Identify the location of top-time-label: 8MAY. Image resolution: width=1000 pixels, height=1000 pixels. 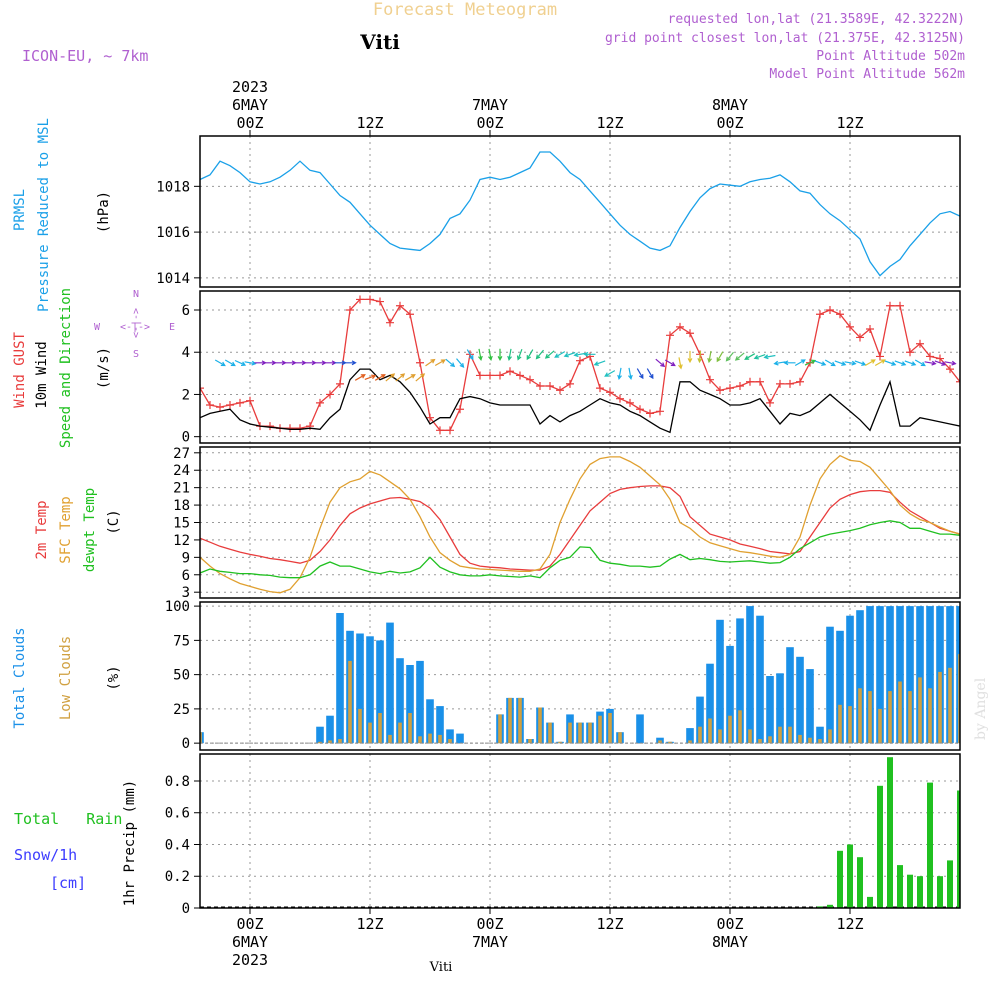
(730, 105).